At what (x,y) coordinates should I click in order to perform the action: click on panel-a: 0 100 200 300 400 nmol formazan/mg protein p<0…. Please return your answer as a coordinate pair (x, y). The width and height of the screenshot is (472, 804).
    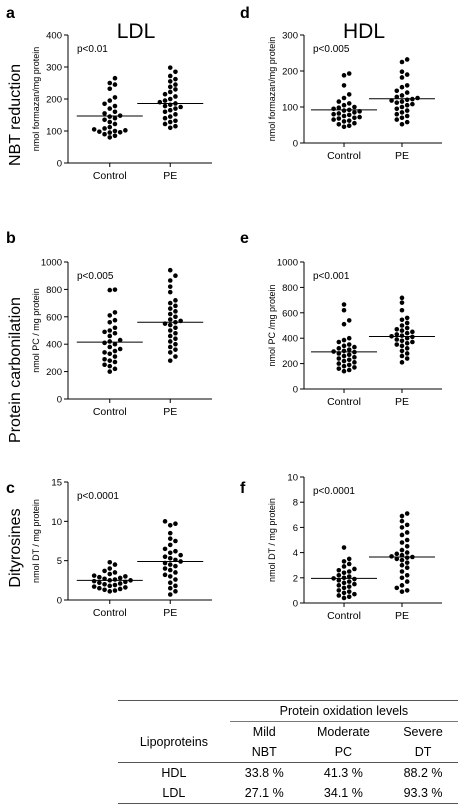
    Looking at the image, I should click on (121, 106).